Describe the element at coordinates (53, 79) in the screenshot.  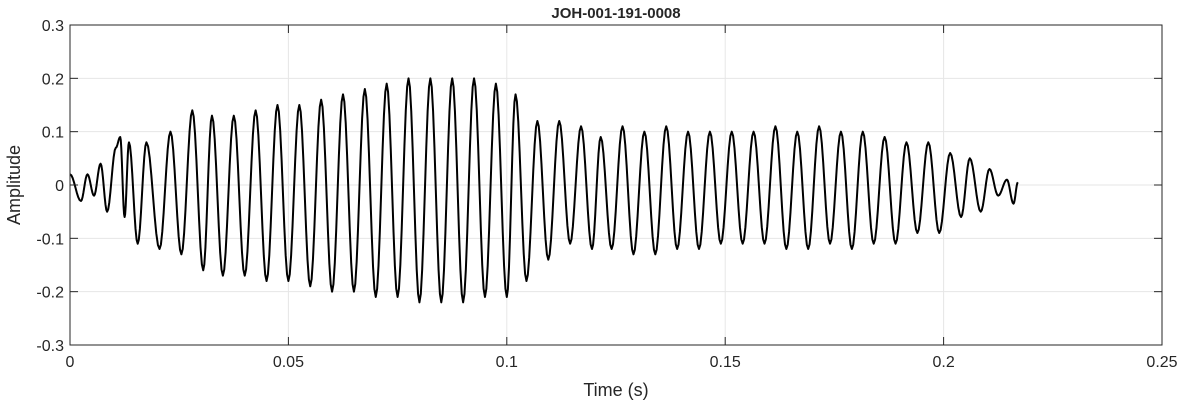
I see `y-tick-label: 0.2` at that location.